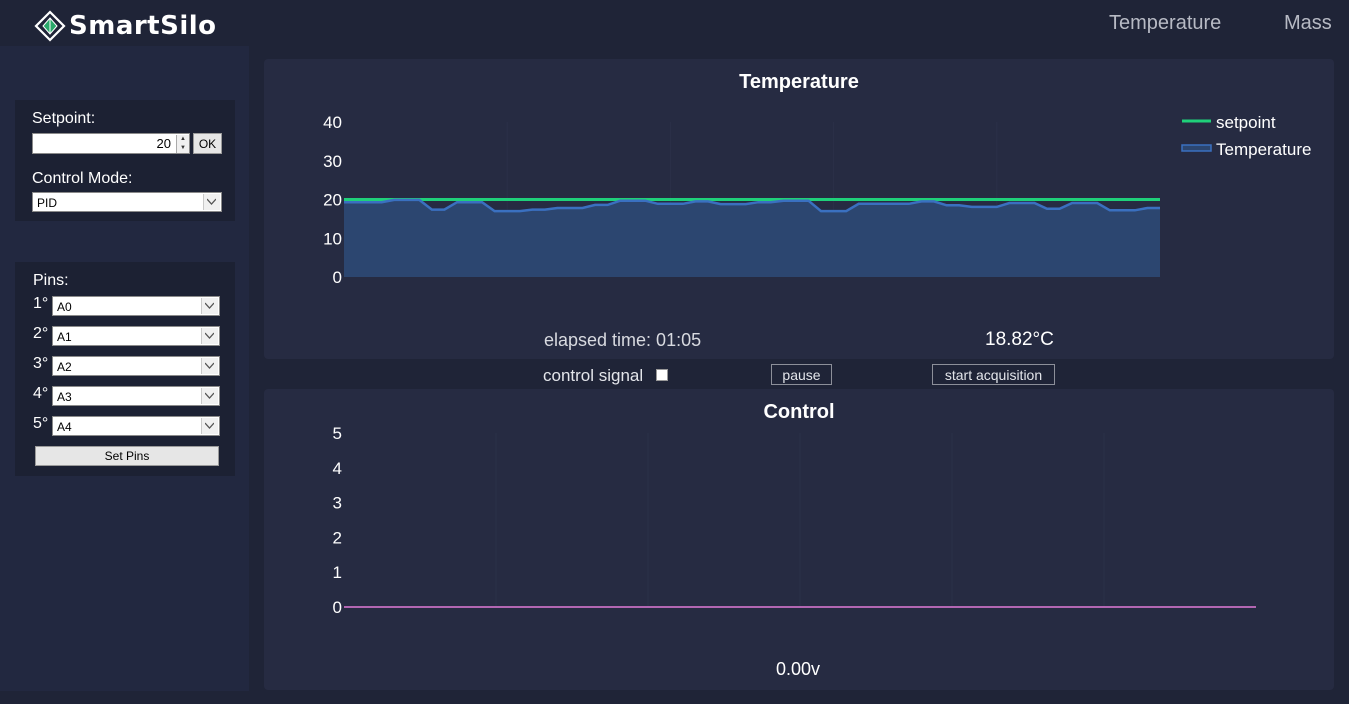 The height and width of the screenshot is (704, 1349). I want to click on y-tick-label: 4, so click(337, 468).